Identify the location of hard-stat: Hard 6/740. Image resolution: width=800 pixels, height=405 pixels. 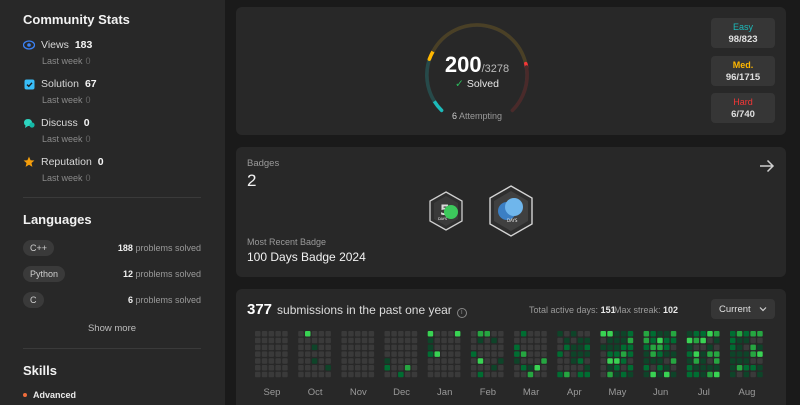
(743, 108).